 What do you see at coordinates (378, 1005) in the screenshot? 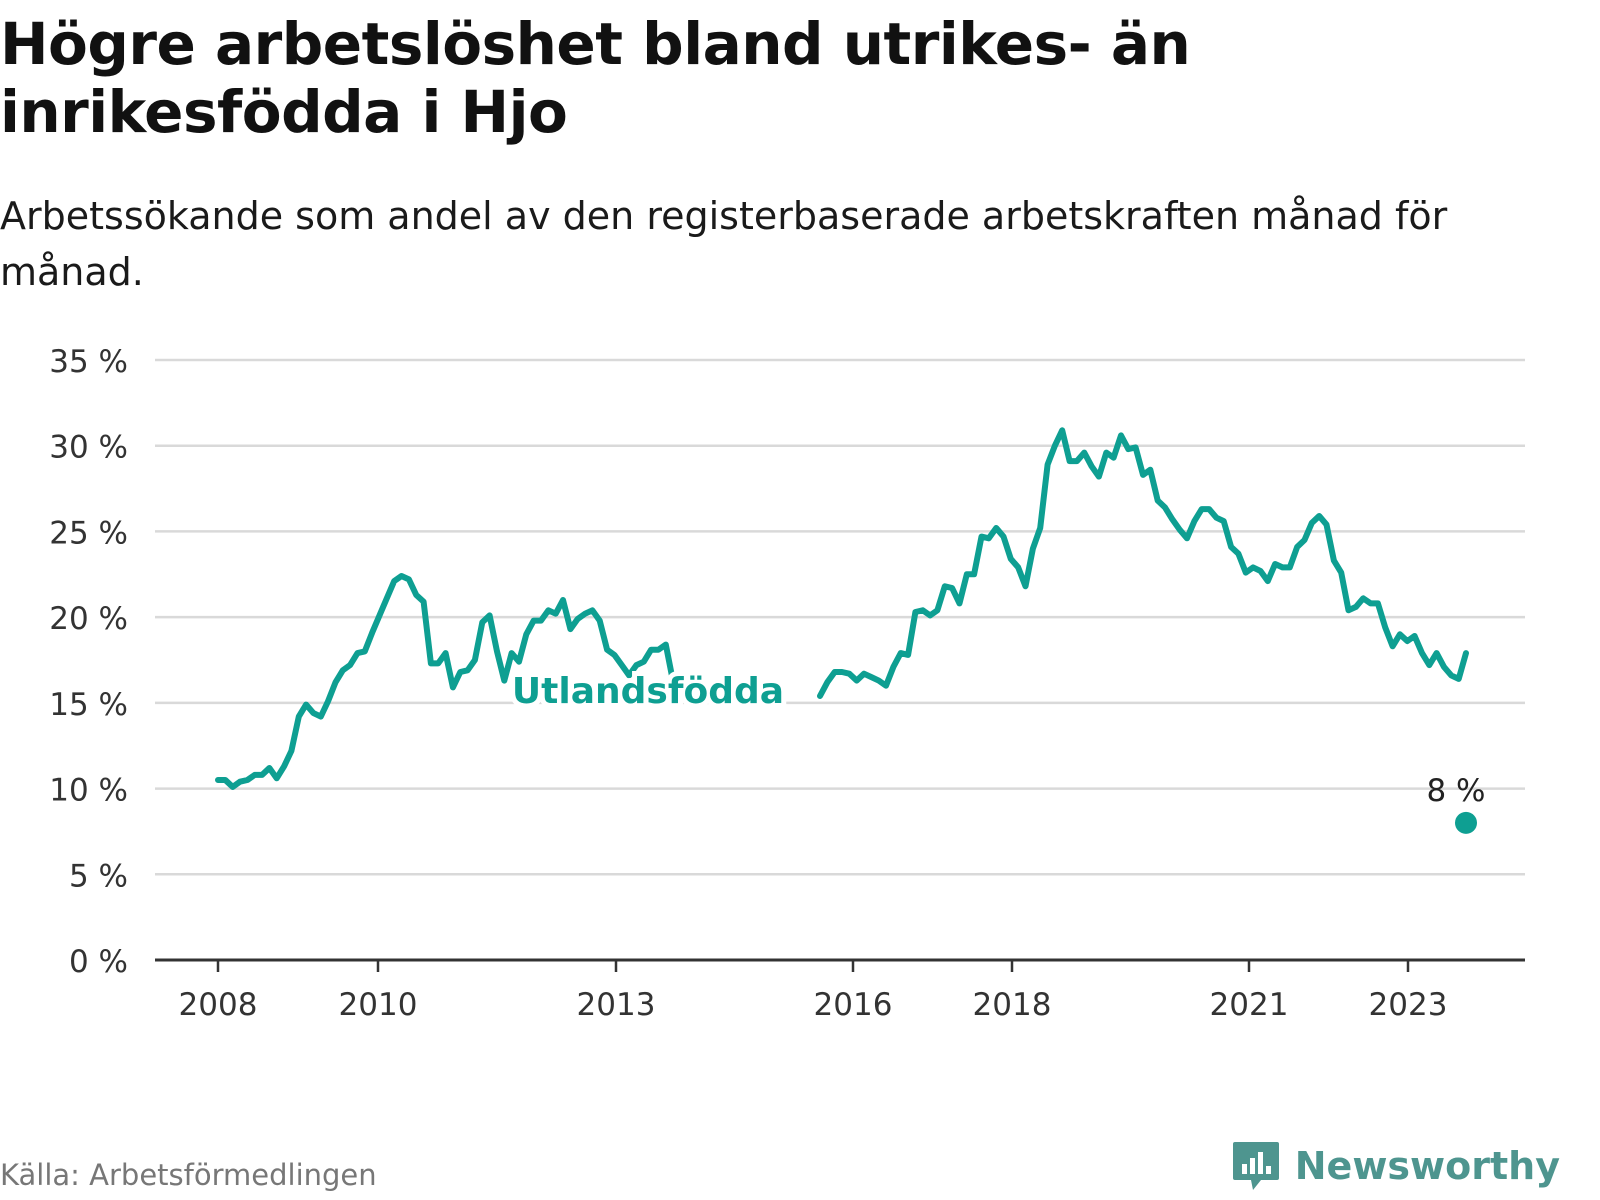
I see `x-tick-label: 2010` at bounding box center [378, 1005].